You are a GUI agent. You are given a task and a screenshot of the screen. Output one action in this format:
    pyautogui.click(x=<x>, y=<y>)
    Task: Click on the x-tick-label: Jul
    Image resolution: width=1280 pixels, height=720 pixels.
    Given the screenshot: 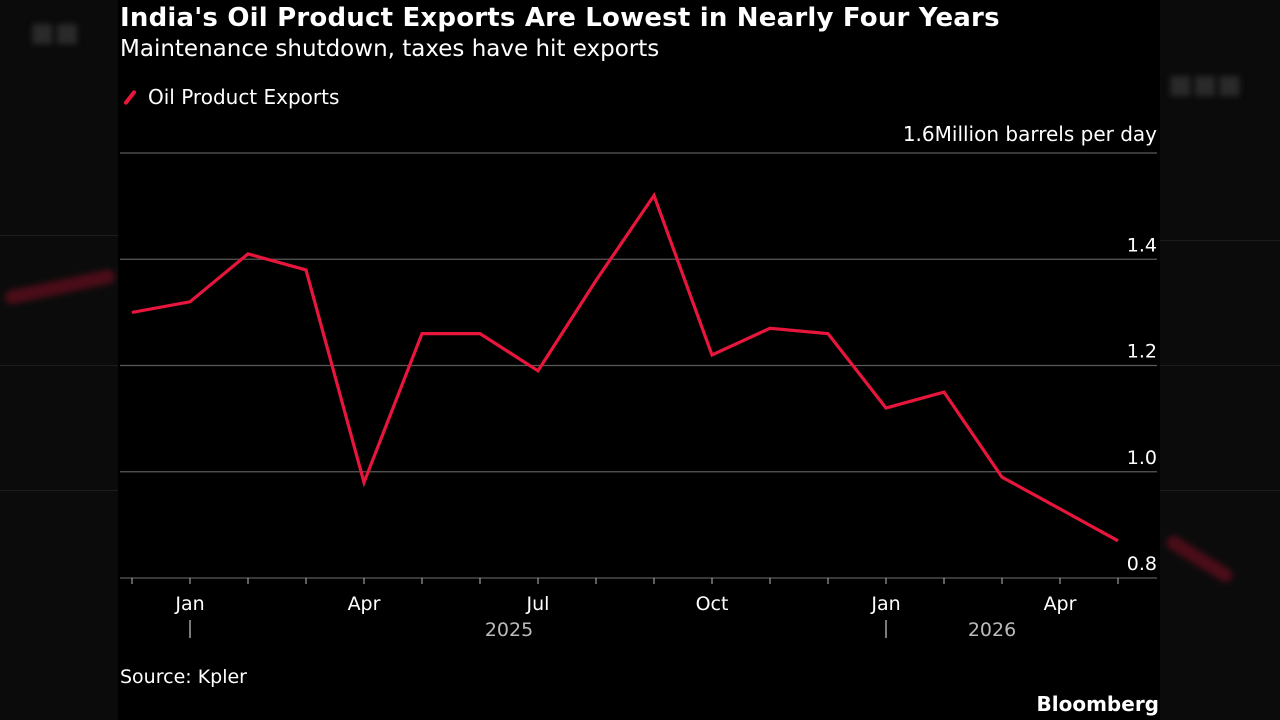 What is the action you would take?
    pyautogui.click(x=538, y=604)
    